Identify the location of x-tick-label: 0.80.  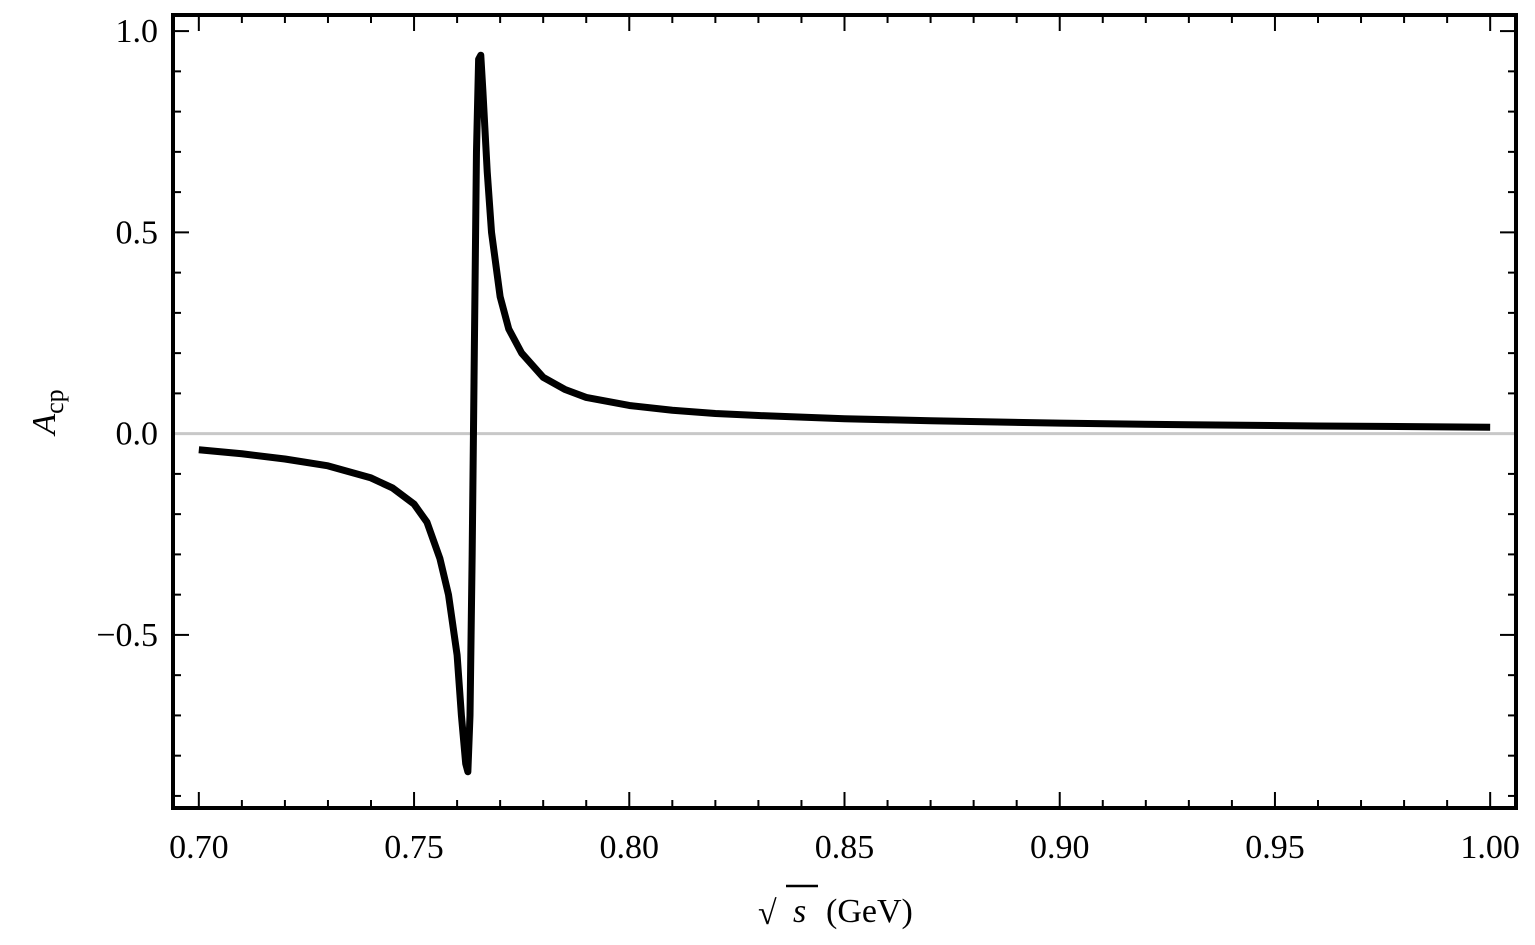
(630, 847).